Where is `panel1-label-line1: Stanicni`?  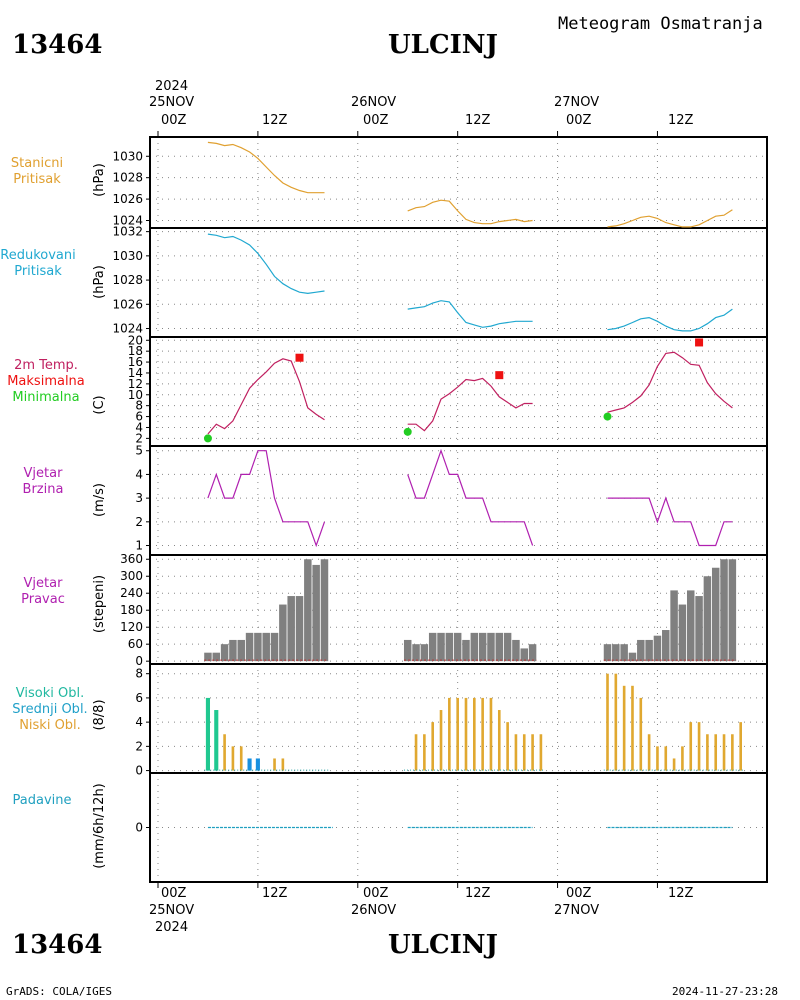 panel1-label-line1: Stanicni is located at coordinates (37, 163).